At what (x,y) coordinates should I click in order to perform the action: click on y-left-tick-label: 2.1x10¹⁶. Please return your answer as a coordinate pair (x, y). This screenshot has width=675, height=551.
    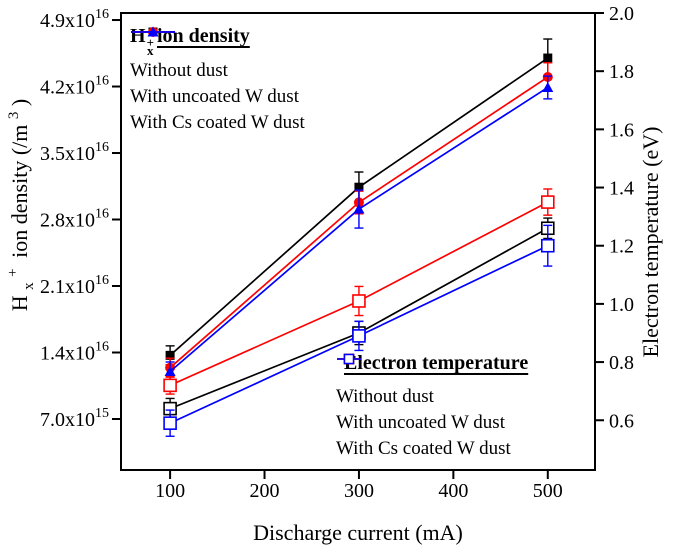
    Looking at the image, I should click on (74, 285).